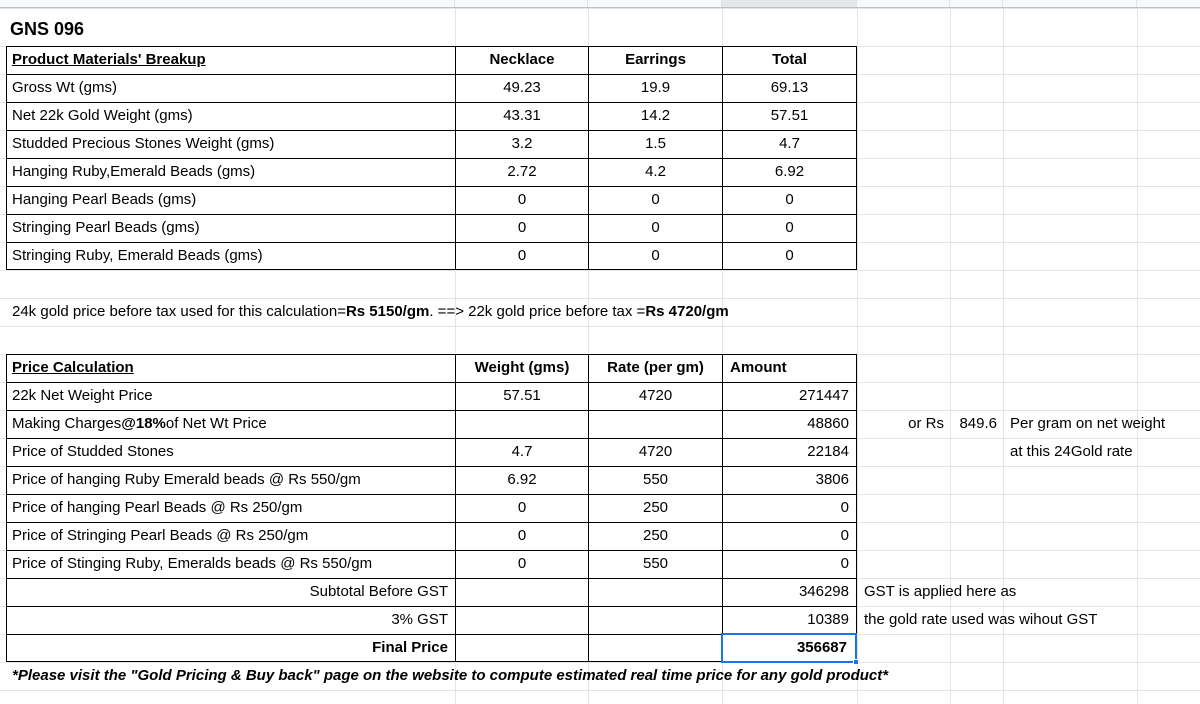 Image resolution: width=1200 pixels, height=704 pixels. What do you see at coordinates (823, 396) in the screenshot?
I see `price-row-amount: 271447` at bounding box center [823, 396].